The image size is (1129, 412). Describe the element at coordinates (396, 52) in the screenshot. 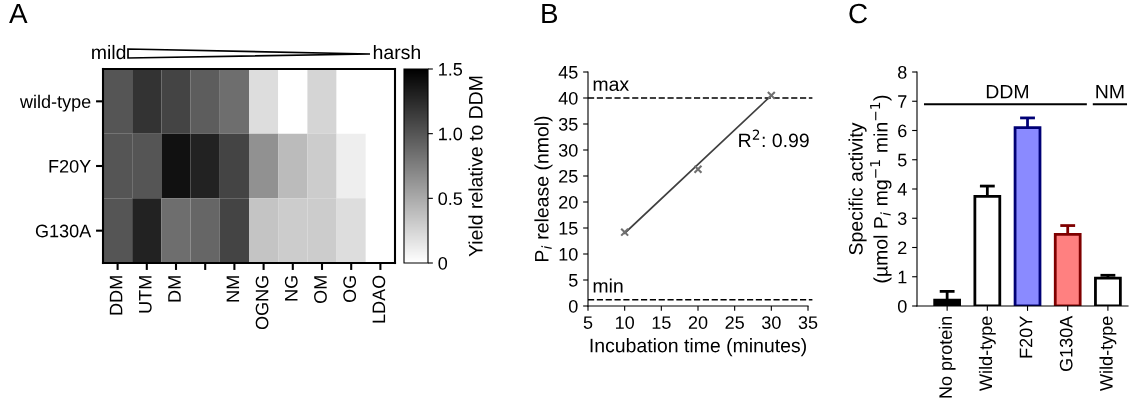

I see `text: harsh` at that location.